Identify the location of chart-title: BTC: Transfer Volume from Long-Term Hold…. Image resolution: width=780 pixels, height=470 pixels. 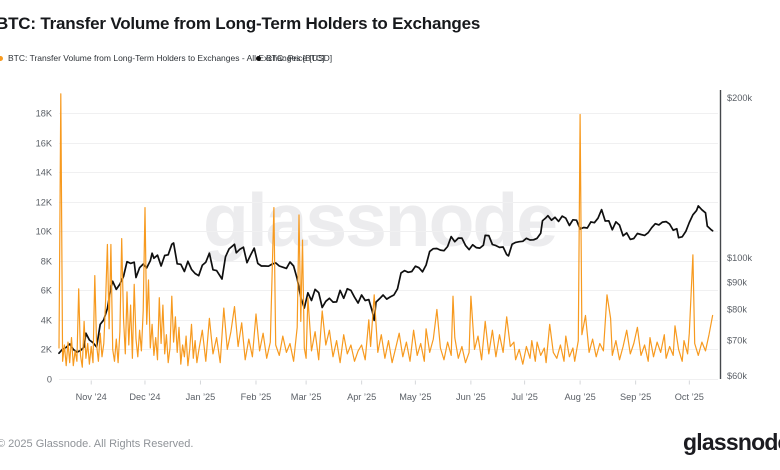
(240, 23).